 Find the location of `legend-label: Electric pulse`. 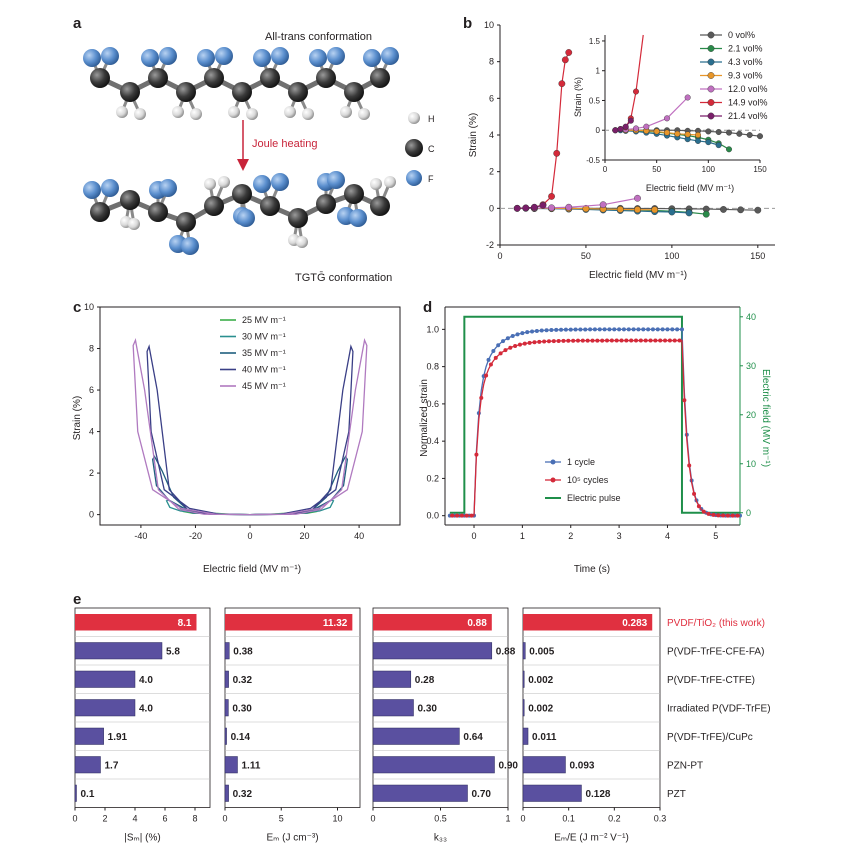

legend-label: Electric pulse is located at coordinates (594, 498).